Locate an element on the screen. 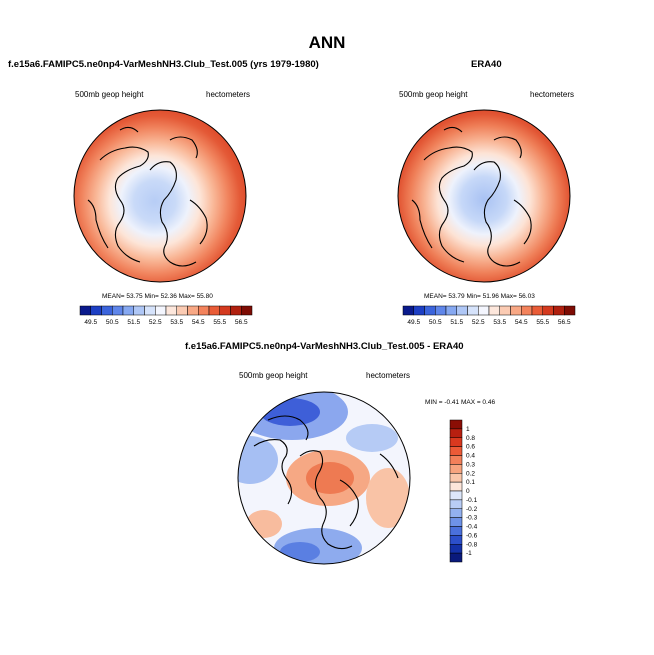 This screenshot has width=654, height=655. polar-map-difference is located at coordinates (324, 478).